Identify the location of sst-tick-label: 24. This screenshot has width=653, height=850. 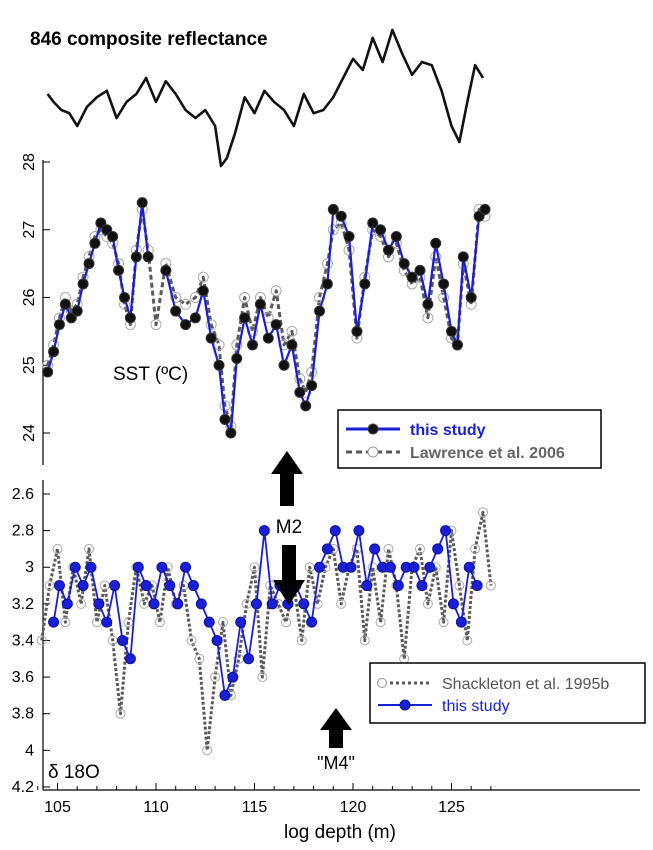
(29, 433).